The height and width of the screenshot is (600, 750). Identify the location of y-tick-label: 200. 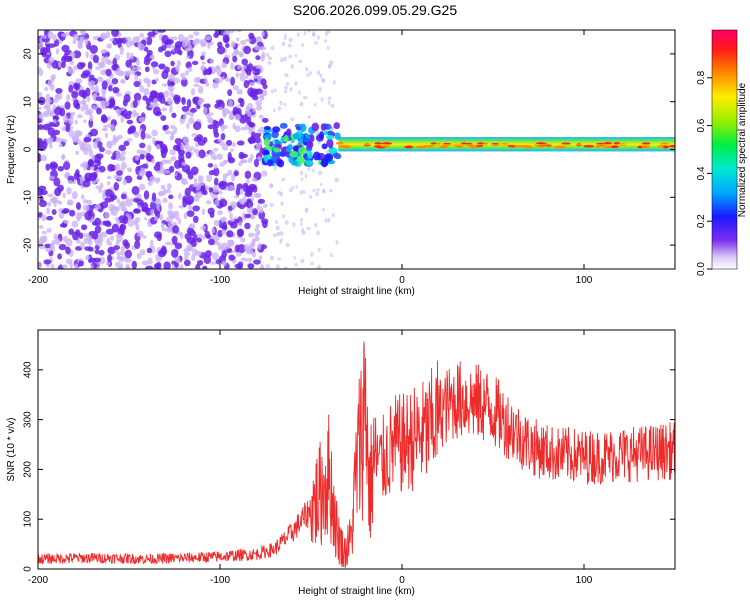
(28, 469).